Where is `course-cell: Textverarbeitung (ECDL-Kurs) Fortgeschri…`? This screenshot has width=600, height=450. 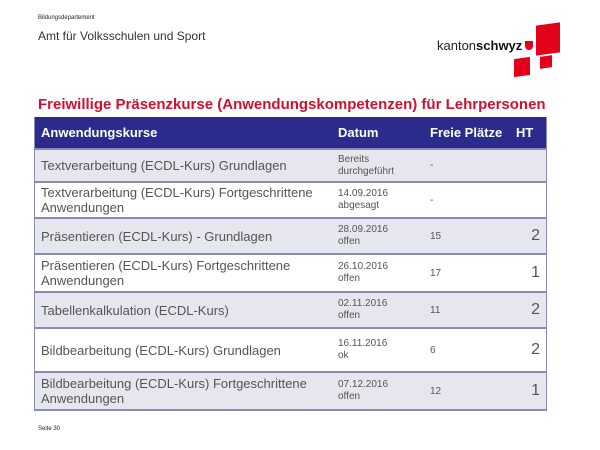 course-cell: Textverarbeitung (ECDL-Kurs) Fortgeschri… is located at coordinates (183, 199).